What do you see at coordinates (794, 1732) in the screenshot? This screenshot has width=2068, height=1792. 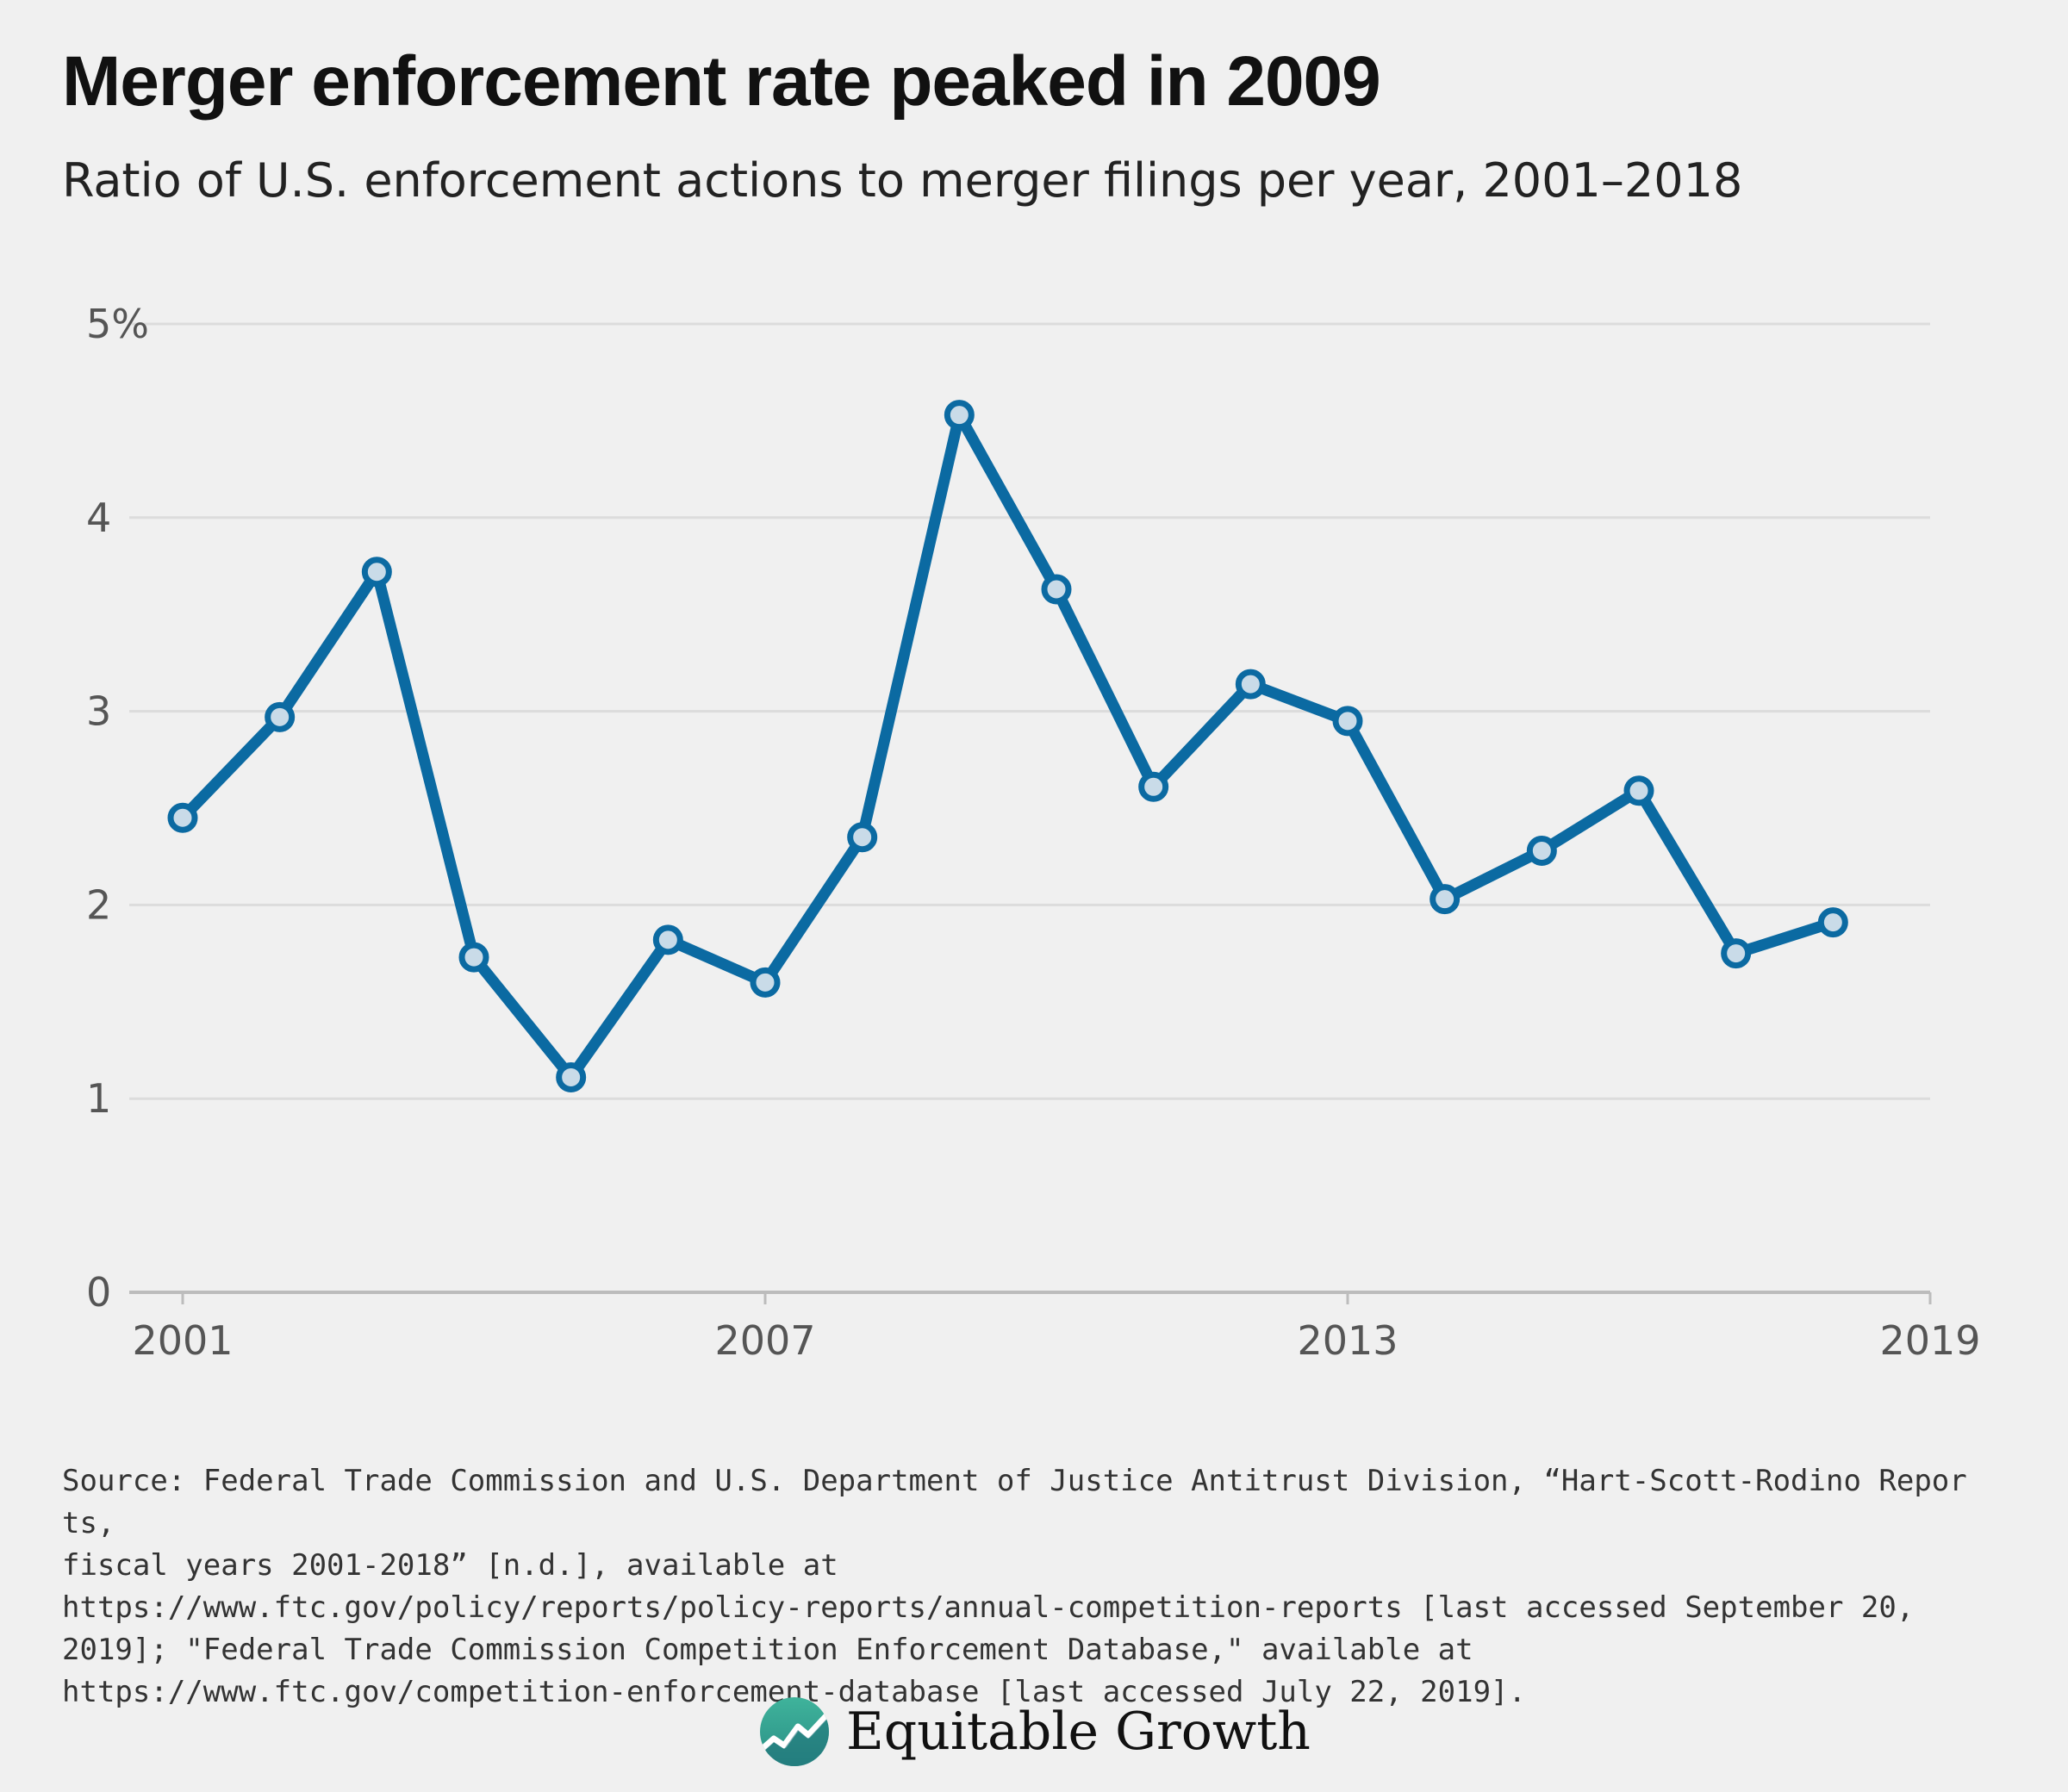 I see `equitable-growth-logo-icon` at bounding box center [794, 1732].